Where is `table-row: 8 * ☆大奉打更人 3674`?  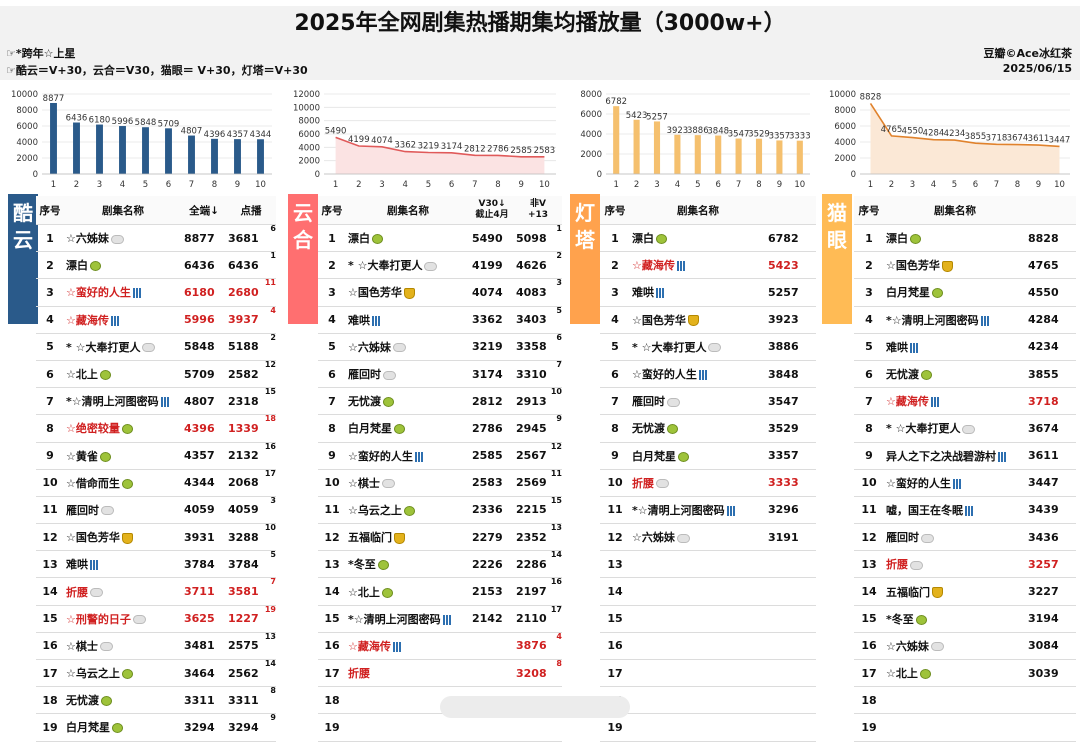
table-row: 8 * ☆大奉打更人 3674 is located at coordinates (965, 428).